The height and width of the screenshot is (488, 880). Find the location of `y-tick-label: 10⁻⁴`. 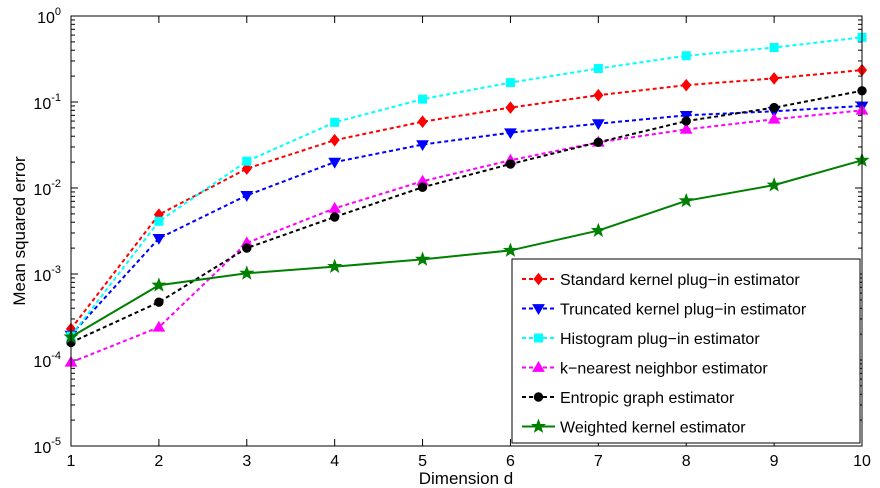

y-tick-label: 10⁻⁴ is located at coordinates (47, 360).